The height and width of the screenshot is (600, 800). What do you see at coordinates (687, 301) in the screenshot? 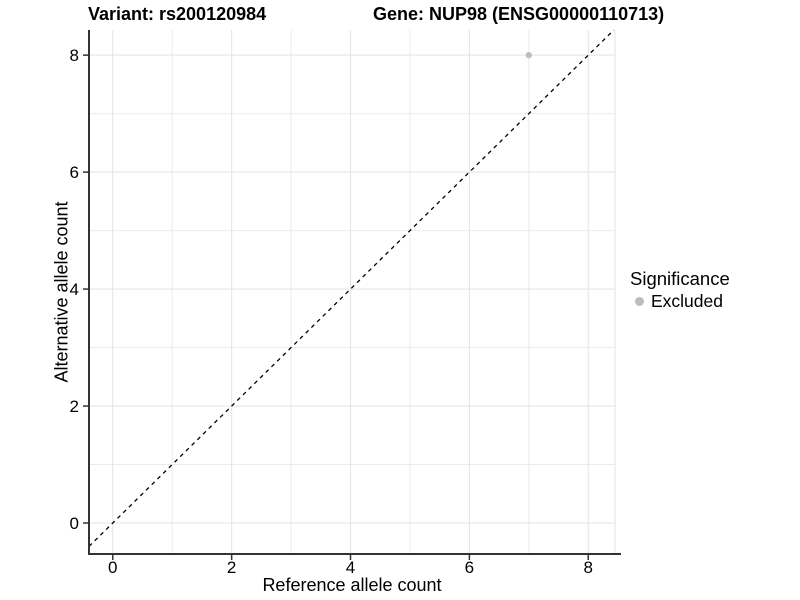
I see `legend-label-excluded: Excluded` at bounding box center [687, 301].